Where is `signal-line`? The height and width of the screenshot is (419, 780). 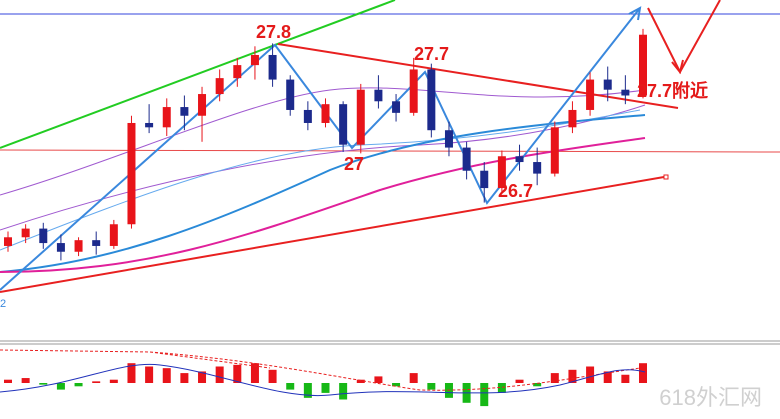 signal-line is located at coordinates (320, 370).